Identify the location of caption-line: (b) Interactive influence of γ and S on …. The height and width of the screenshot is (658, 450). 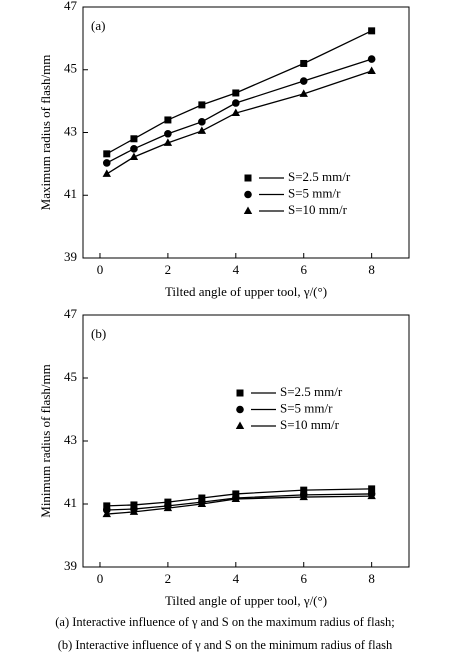
(225, 645).